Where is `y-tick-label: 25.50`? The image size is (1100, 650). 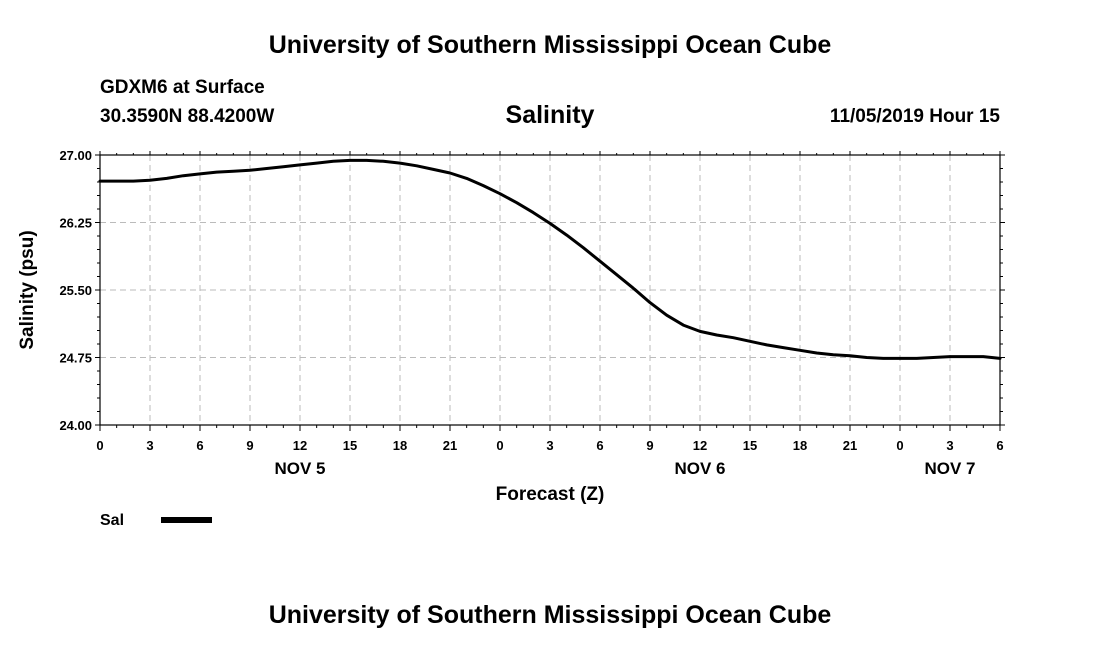 y-tick-label: 25.50 is located at coordinates (75, 290).